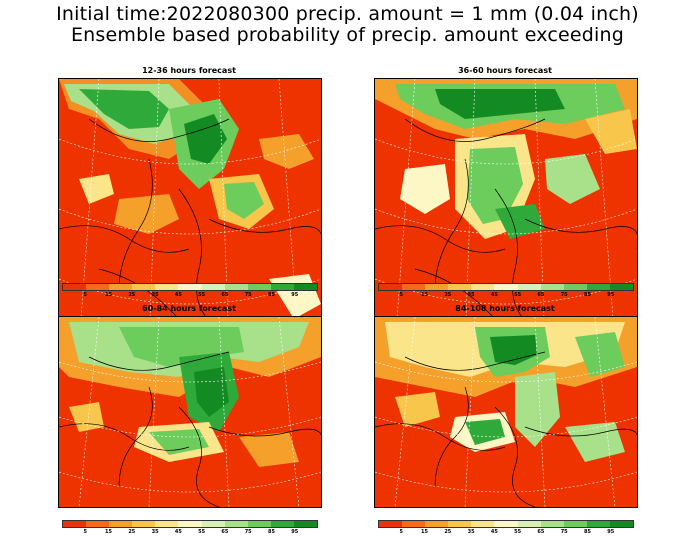 Image resolution: width=695 pixels, height=545 pixels. I want to click on colorbar-1: 5 15 25 35 45 55 65 75 85 95, so click(190, 291).